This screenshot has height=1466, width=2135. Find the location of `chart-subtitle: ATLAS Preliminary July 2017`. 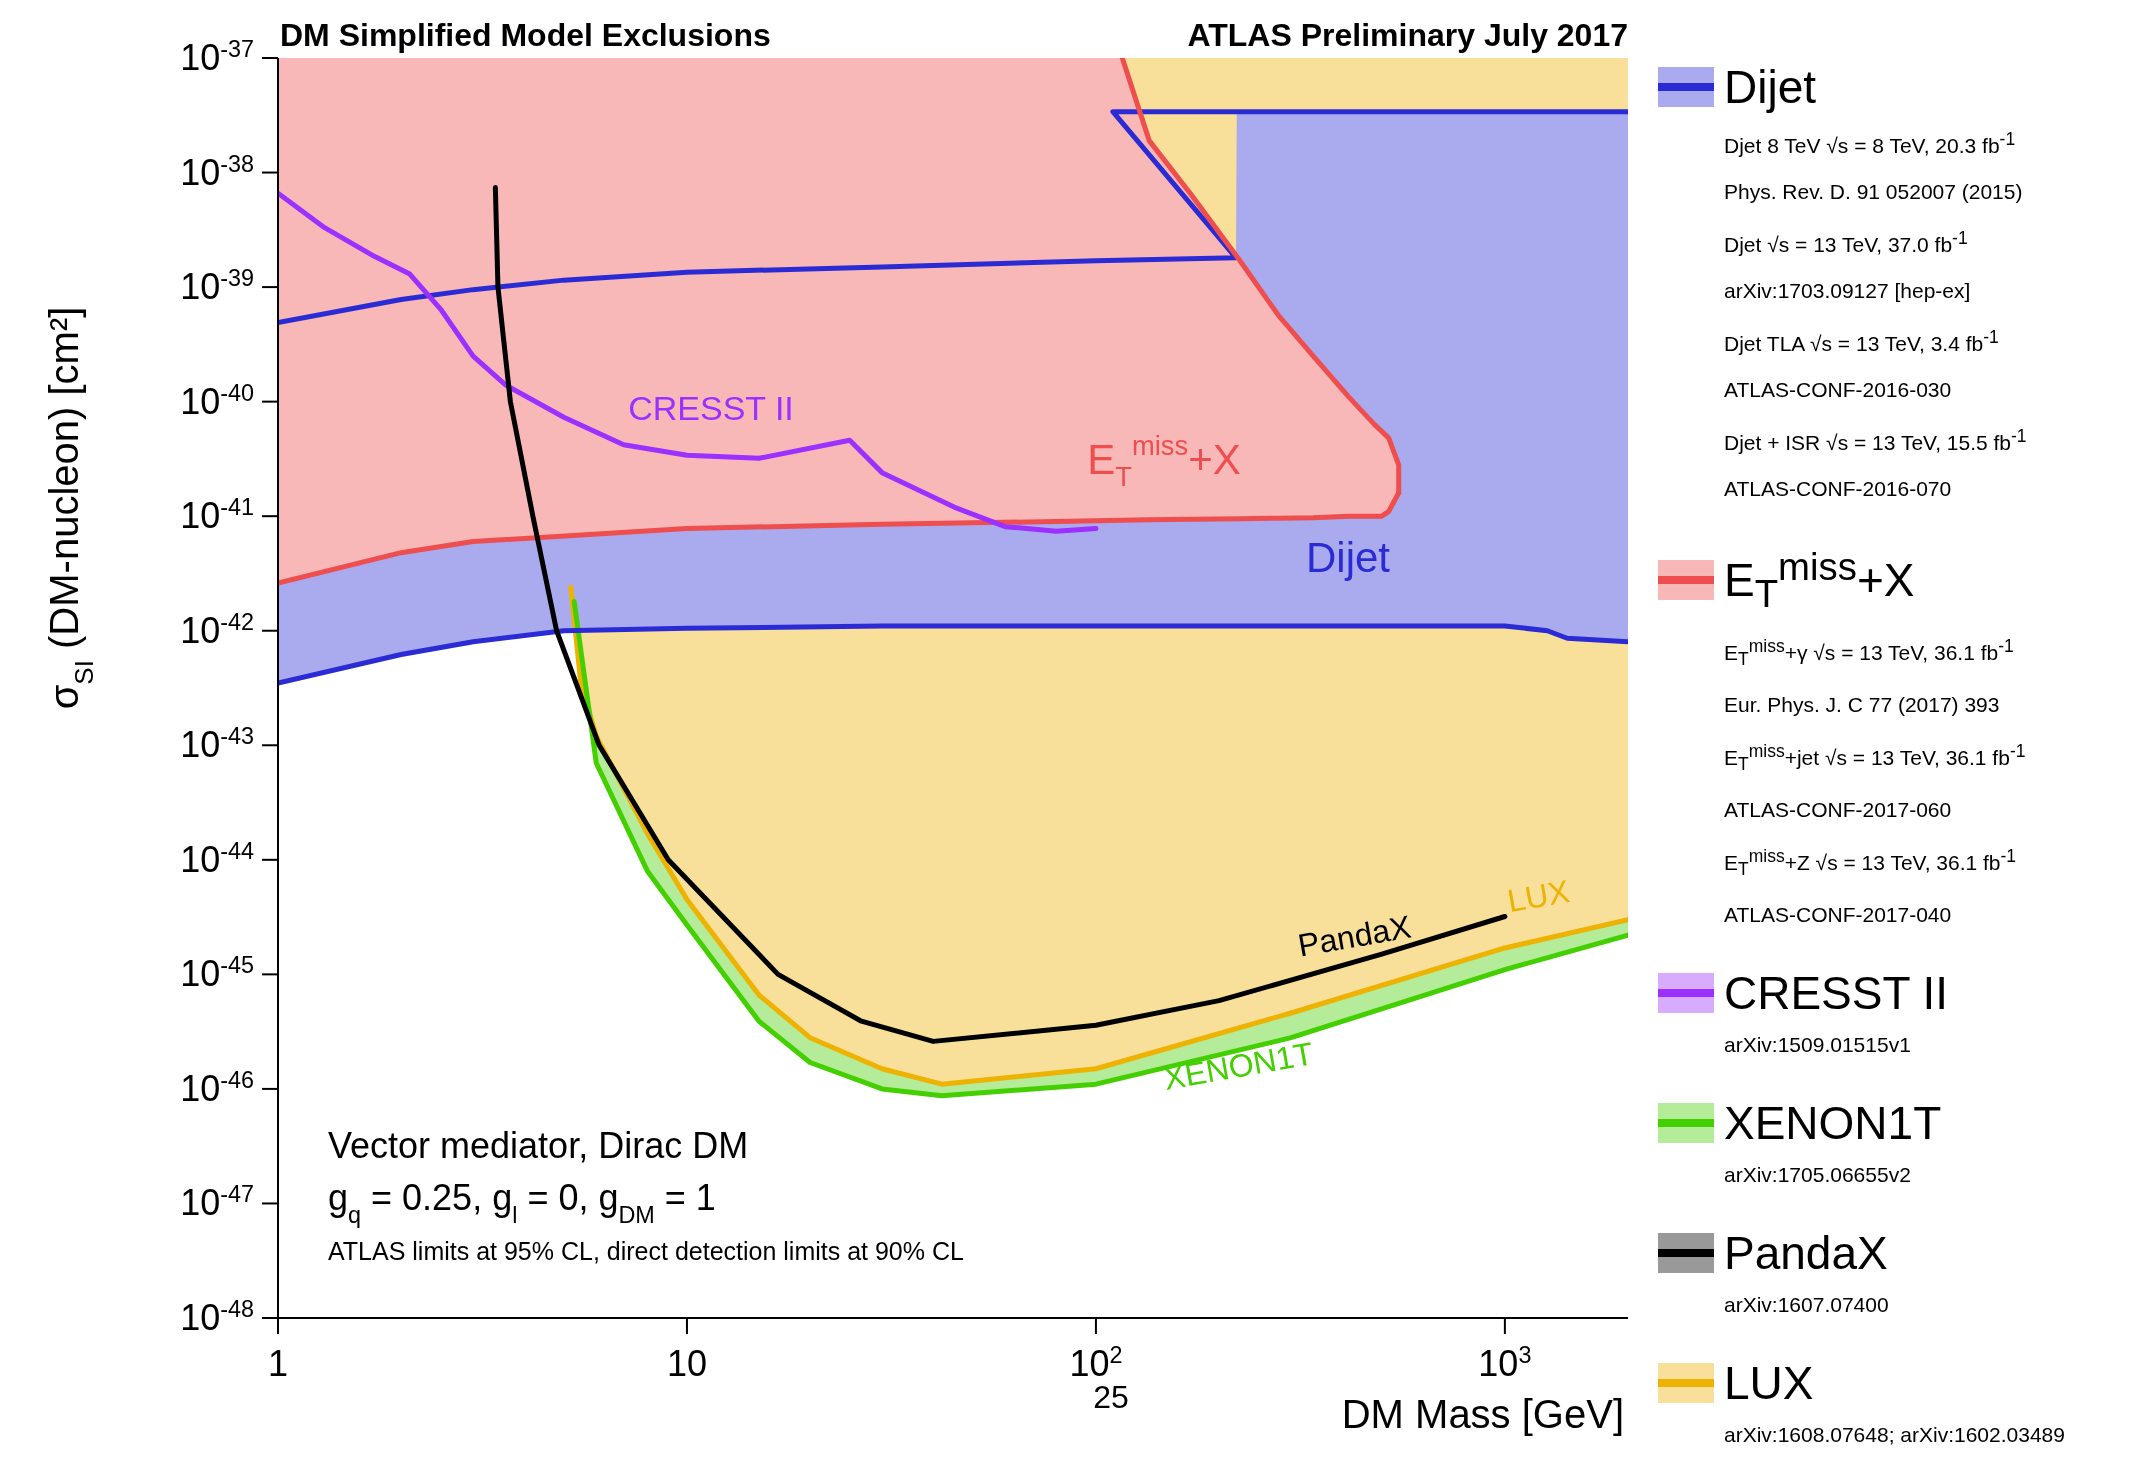

chart-subtitle: ATLAS Preliminary July 2017 is located at coordinates (1407, 35).